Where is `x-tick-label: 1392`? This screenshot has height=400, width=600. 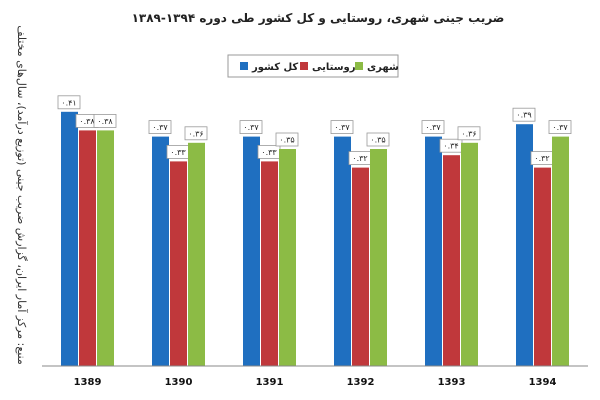
x-tick-label: 1392 is located at coordinates (361, 382).